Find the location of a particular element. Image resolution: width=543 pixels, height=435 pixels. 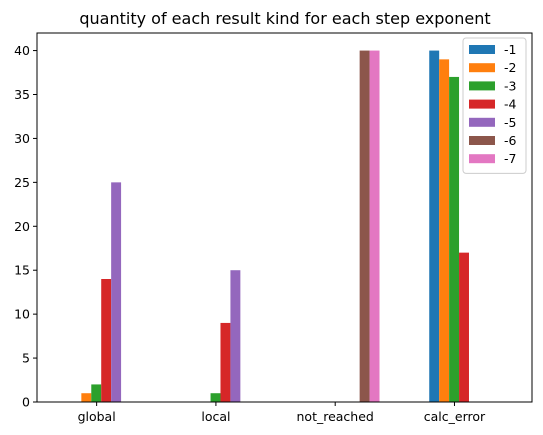

y-tick-label: 10 is located at coordinates (22, 314).